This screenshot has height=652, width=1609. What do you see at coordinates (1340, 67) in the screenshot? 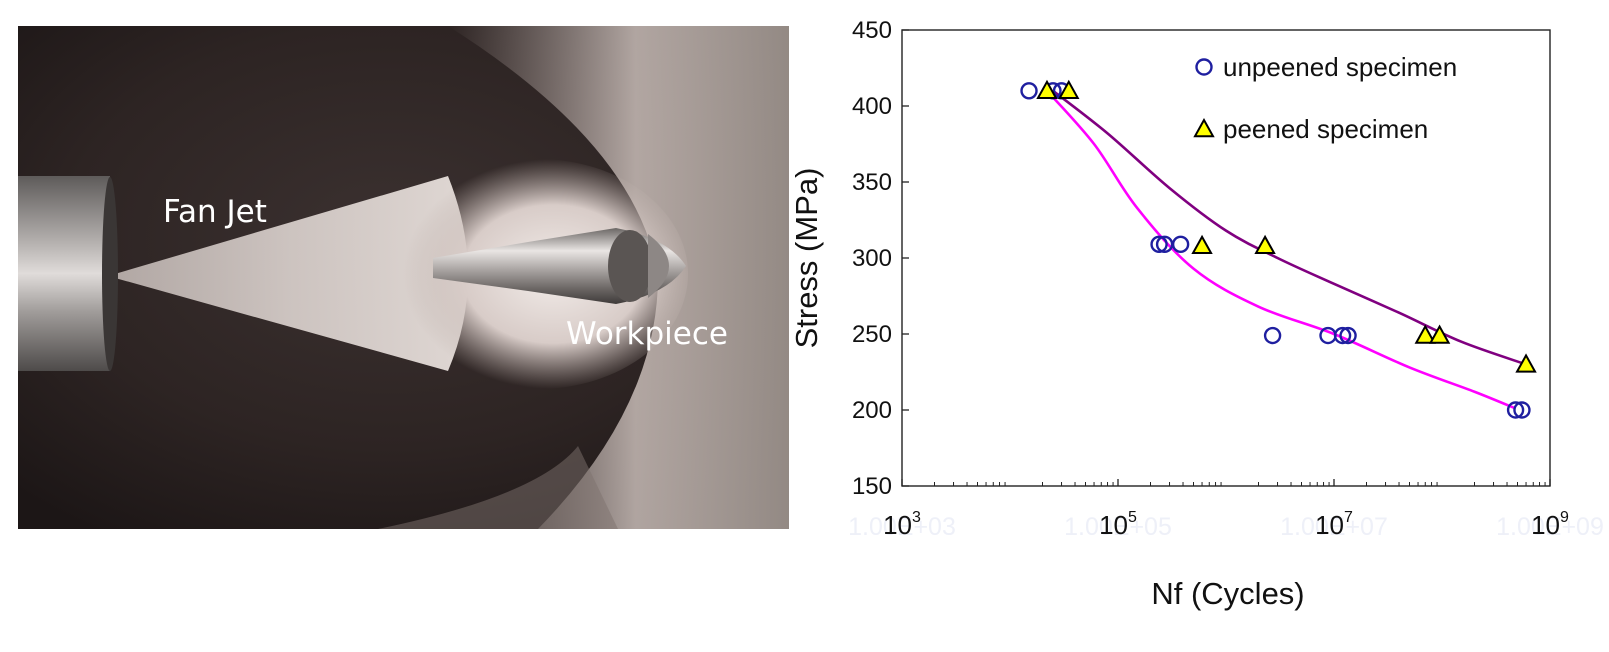
I see `legend-label: unpeened specimen` at bounding box center [1340, 67].